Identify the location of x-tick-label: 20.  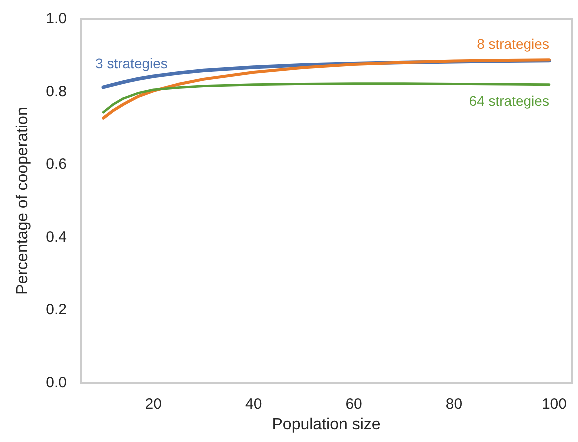
(153, 404).